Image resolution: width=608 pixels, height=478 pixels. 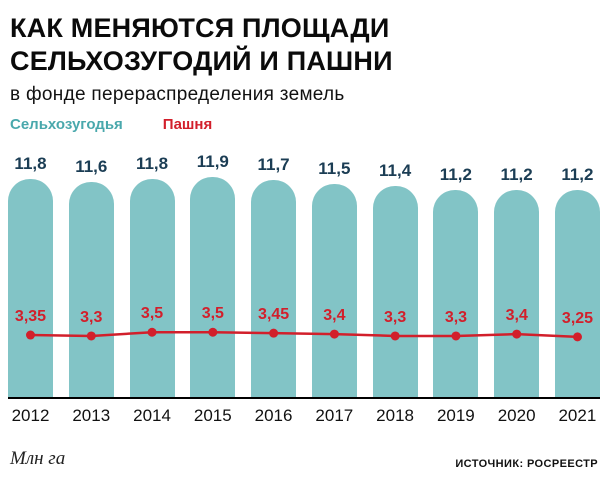 I want to click on x-axis-labels: 2012 2013 2014 2015 2016 2017 2018 2019 2020 2021, so click(x=304, y=412).